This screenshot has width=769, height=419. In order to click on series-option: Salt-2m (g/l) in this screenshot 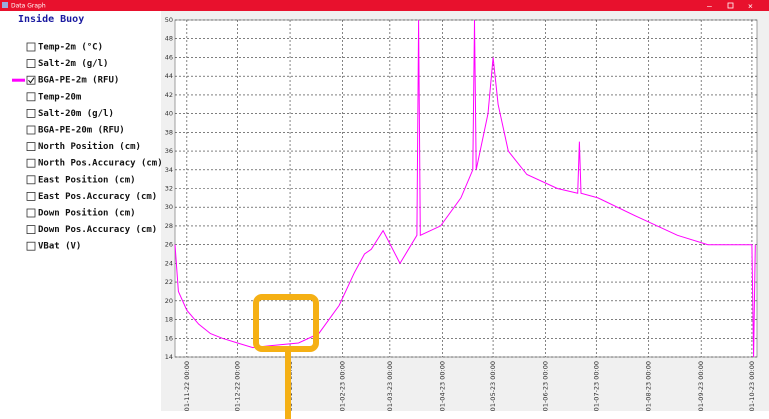, I will do `click(73, 64)`.